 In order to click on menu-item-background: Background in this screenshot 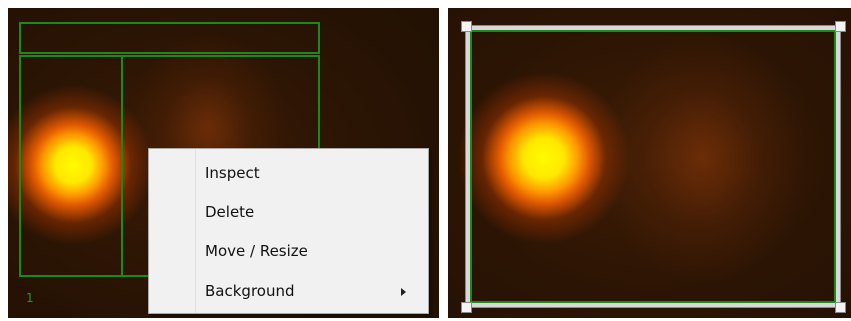, I will do `click(310, 291)`.